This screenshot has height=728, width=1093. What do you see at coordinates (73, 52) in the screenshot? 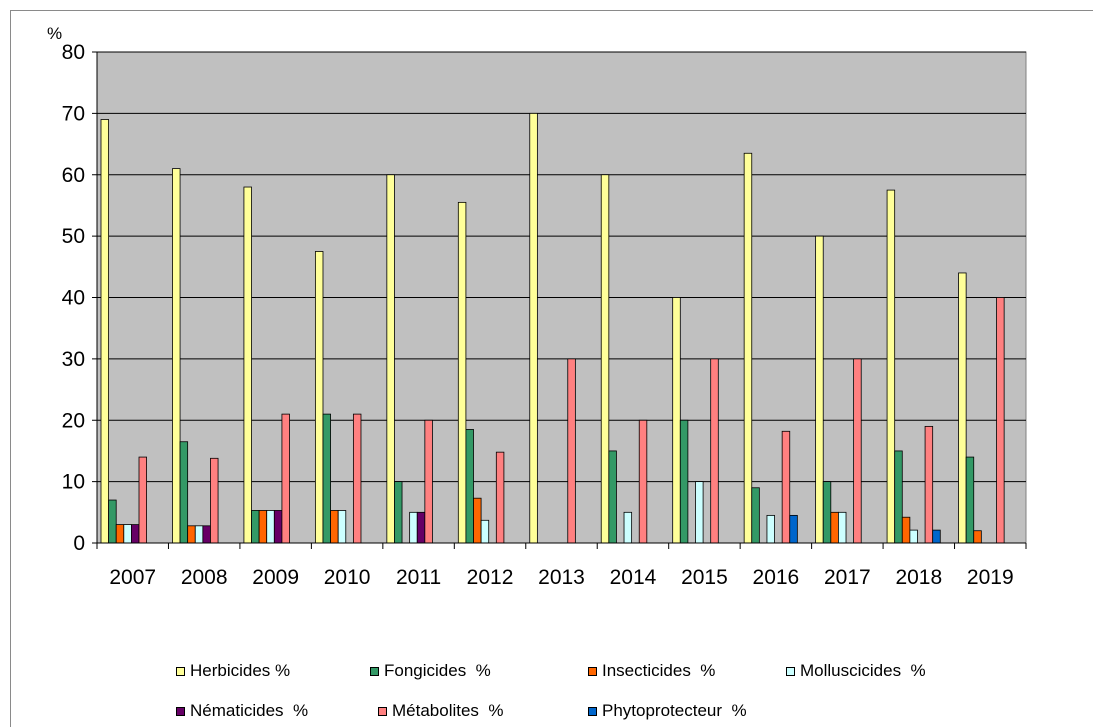
I see `y-tick-label: 80` at bounding box center [73, 52].